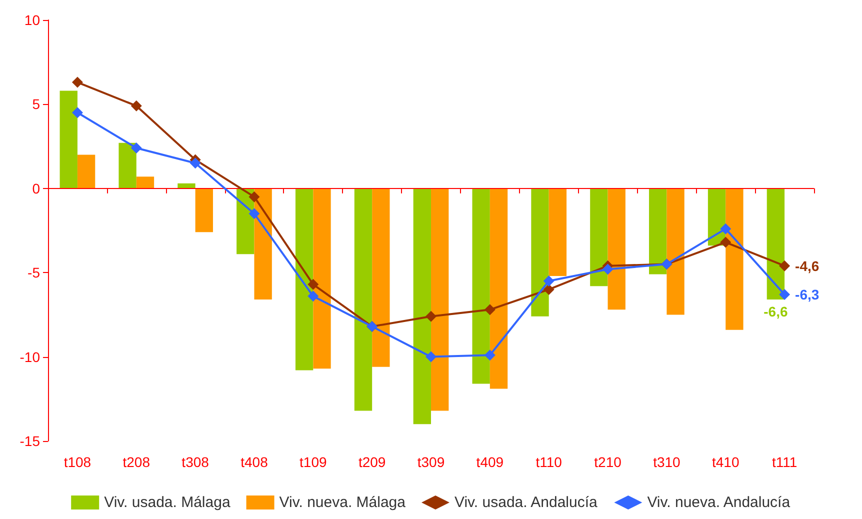  Describe the element at coordinates (807, 294) in the screenshot. I see `data-label: -6,3` at that location.